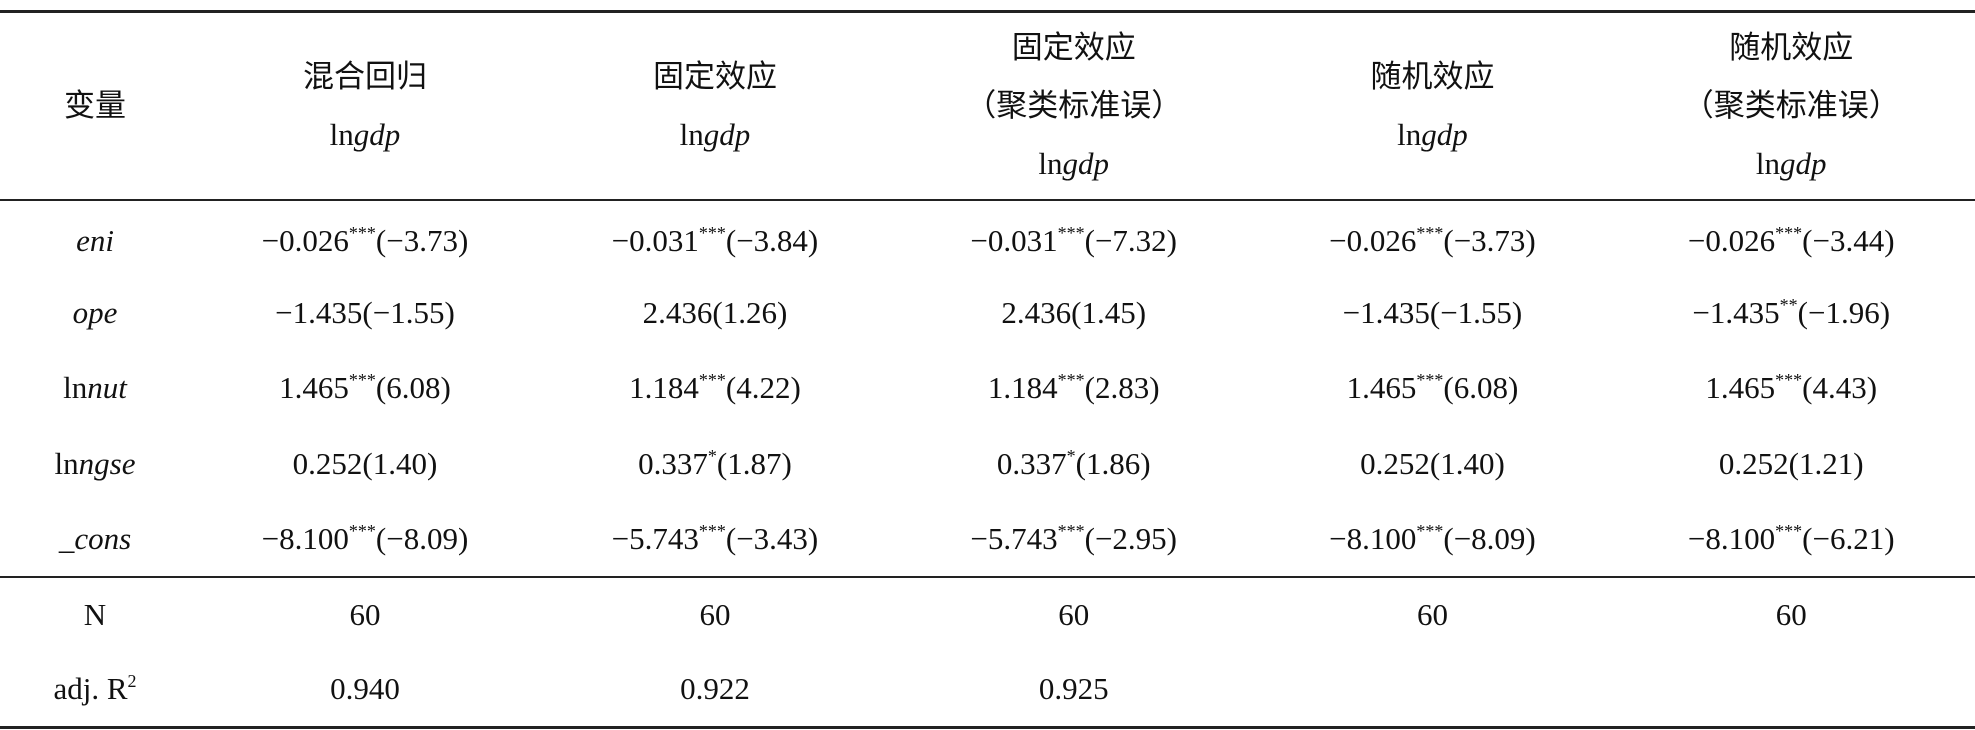  I want to click on coefficient: −5.743, so click(655, 538).